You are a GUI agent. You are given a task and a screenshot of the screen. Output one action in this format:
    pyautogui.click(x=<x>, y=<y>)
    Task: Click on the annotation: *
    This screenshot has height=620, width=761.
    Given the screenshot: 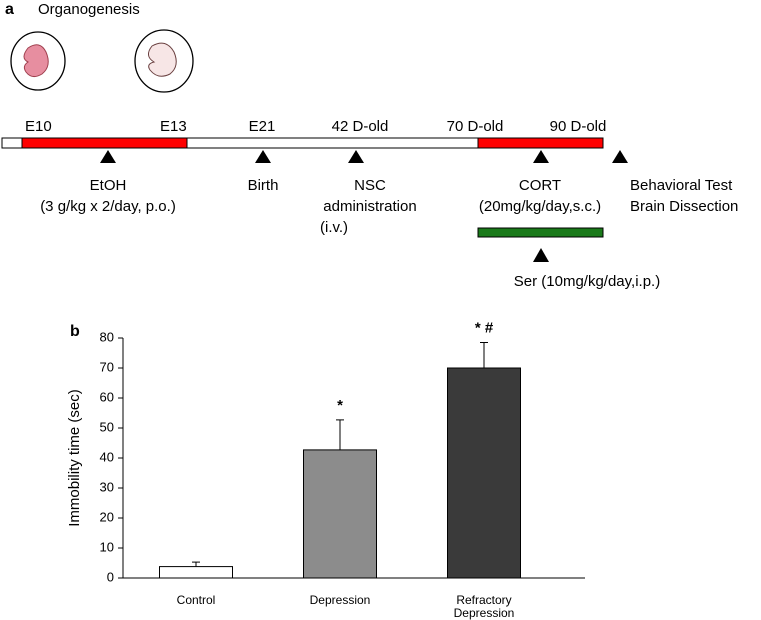 What is the action you would take?
    pyautogui.click(x=340, y=405)
    